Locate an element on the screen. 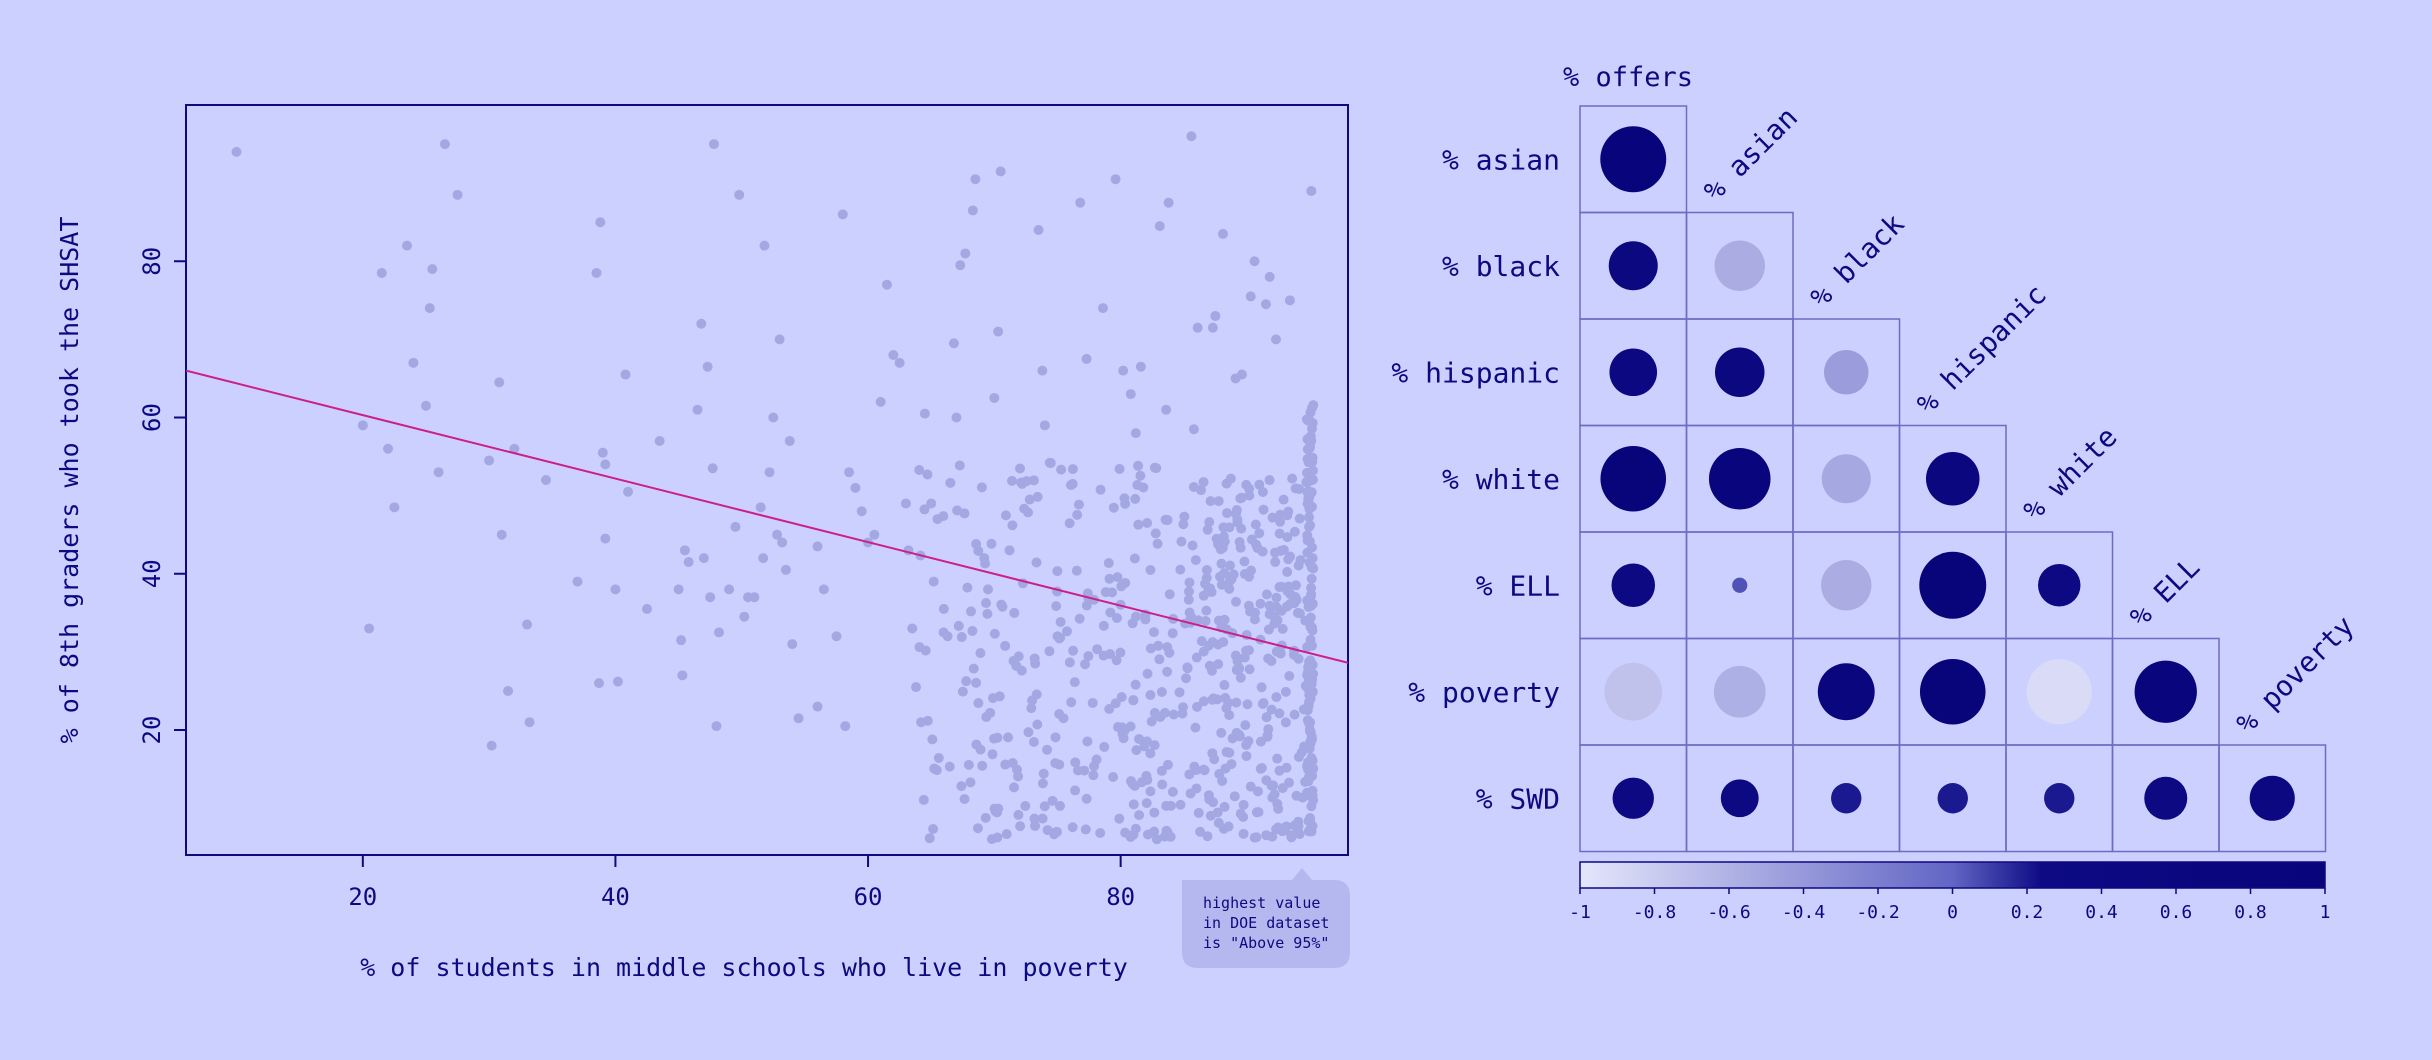 This screenshot has width=2432, height=1060. y-axis-ticks: 20 40 60 80 is located at coordinates (162, 495).